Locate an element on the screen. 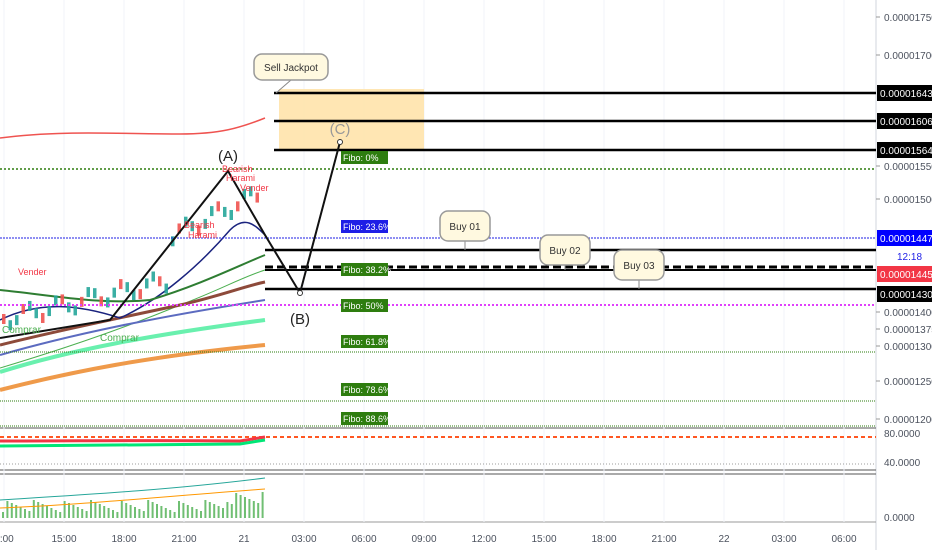 The width and height of the screenshot is (932, 555). bearish-label-2: Bearish is located at coordinates (199, 225).